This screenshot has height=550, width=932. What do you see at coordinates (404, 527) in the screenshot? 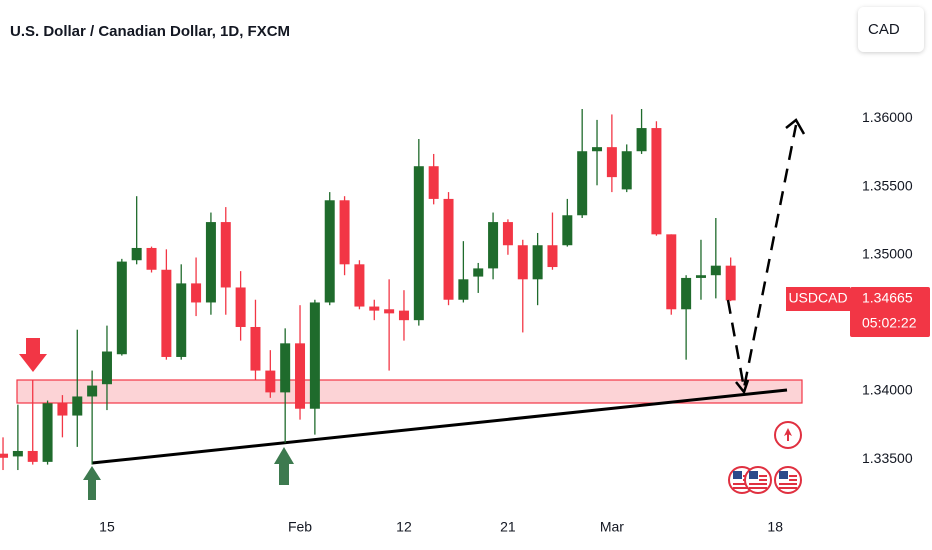
I see `x-tick-label: 12` at bounding box center [404, 527].